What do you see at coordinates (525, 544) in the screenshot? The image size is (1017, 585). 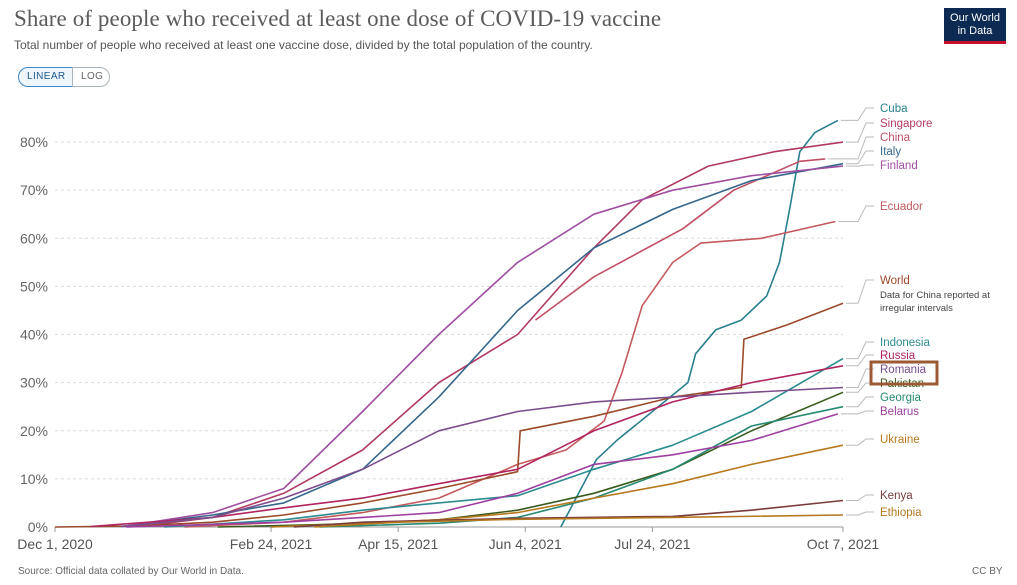 I see `x-tick-label: Jun 4, 2021` at bounding box center [525, 544].